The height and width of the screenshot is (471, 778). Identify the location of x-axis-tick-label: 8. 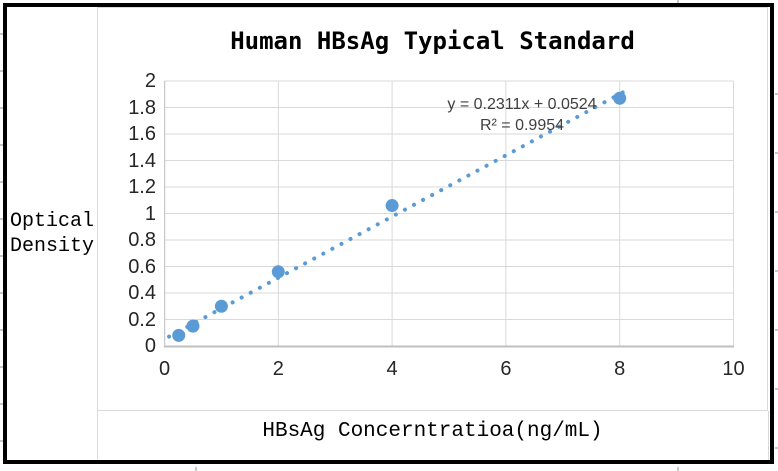
(620, 369).